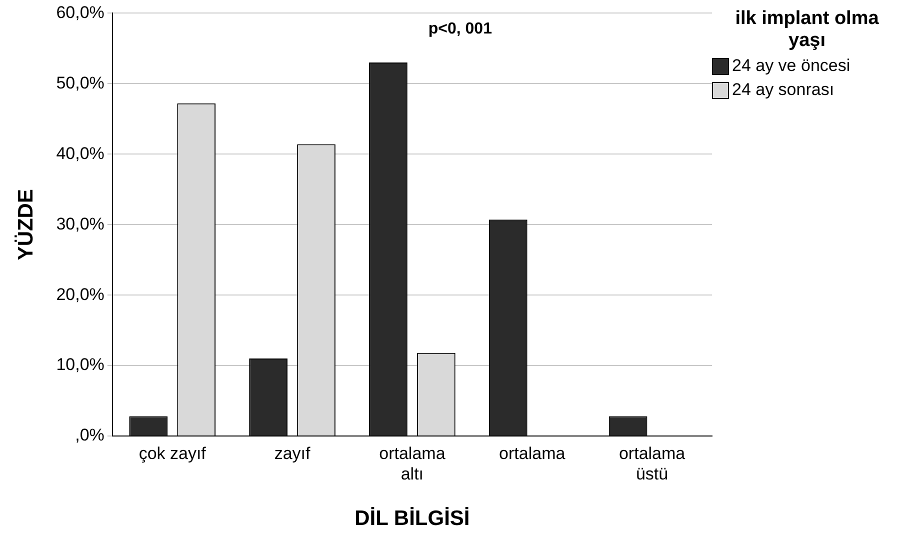  Describe the element at coordinates (292, 453) in the screenshot. I see `x-tick-label: zayıf` at that location.